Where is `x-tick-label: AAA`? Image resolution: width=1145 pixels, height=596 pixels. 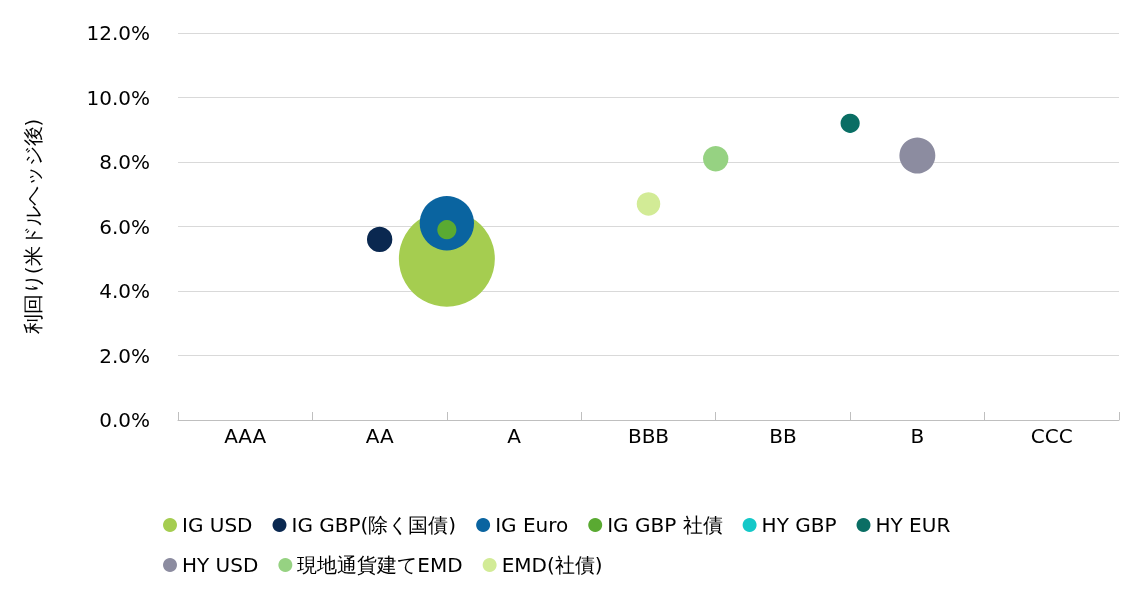 x-tick-label: AAA is located at coordinates (245, 436).